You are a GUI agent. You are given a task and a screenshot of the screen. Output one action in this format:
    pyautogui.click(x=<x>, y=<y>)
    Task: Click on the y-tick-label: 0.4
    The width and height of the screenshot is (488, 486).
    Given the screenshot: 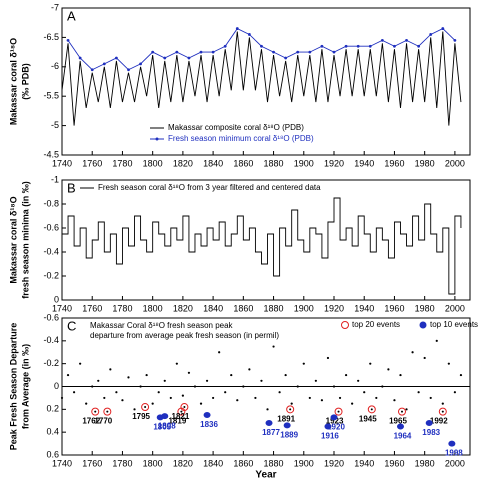 What is the action you would take?
    pyautogui.click(x=52, y=432)
    